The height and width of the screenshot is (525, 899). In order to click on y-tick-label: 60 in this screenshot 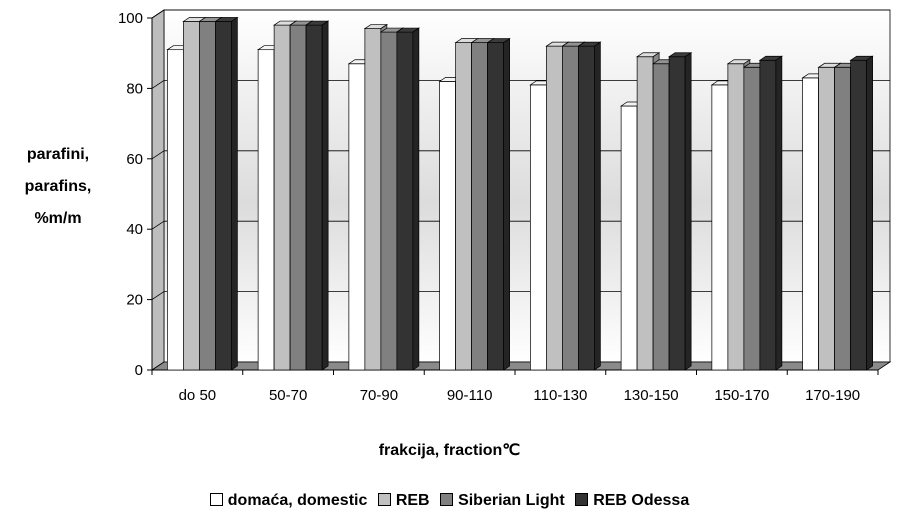, I will do `click(134, 159)`.